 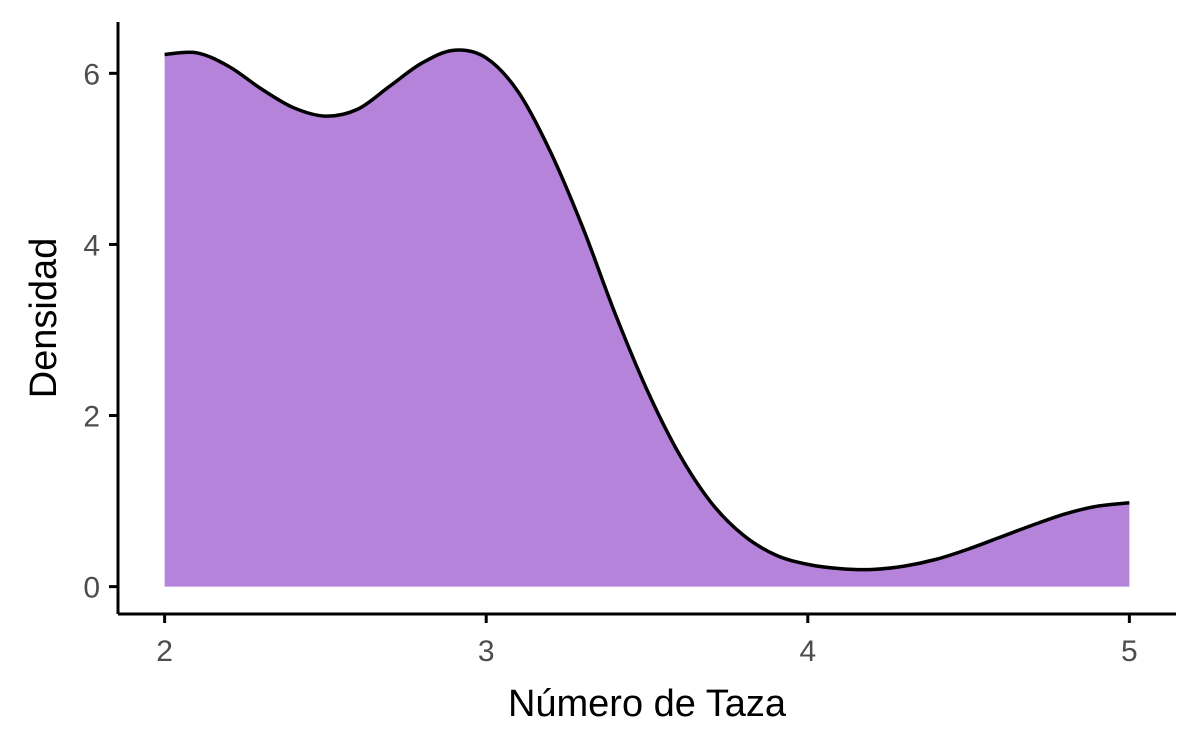 What do you see at coordinates (1129, 651) in the screenshot?
I see `x-tick-label: 5` at bounding box center [1129, 651].